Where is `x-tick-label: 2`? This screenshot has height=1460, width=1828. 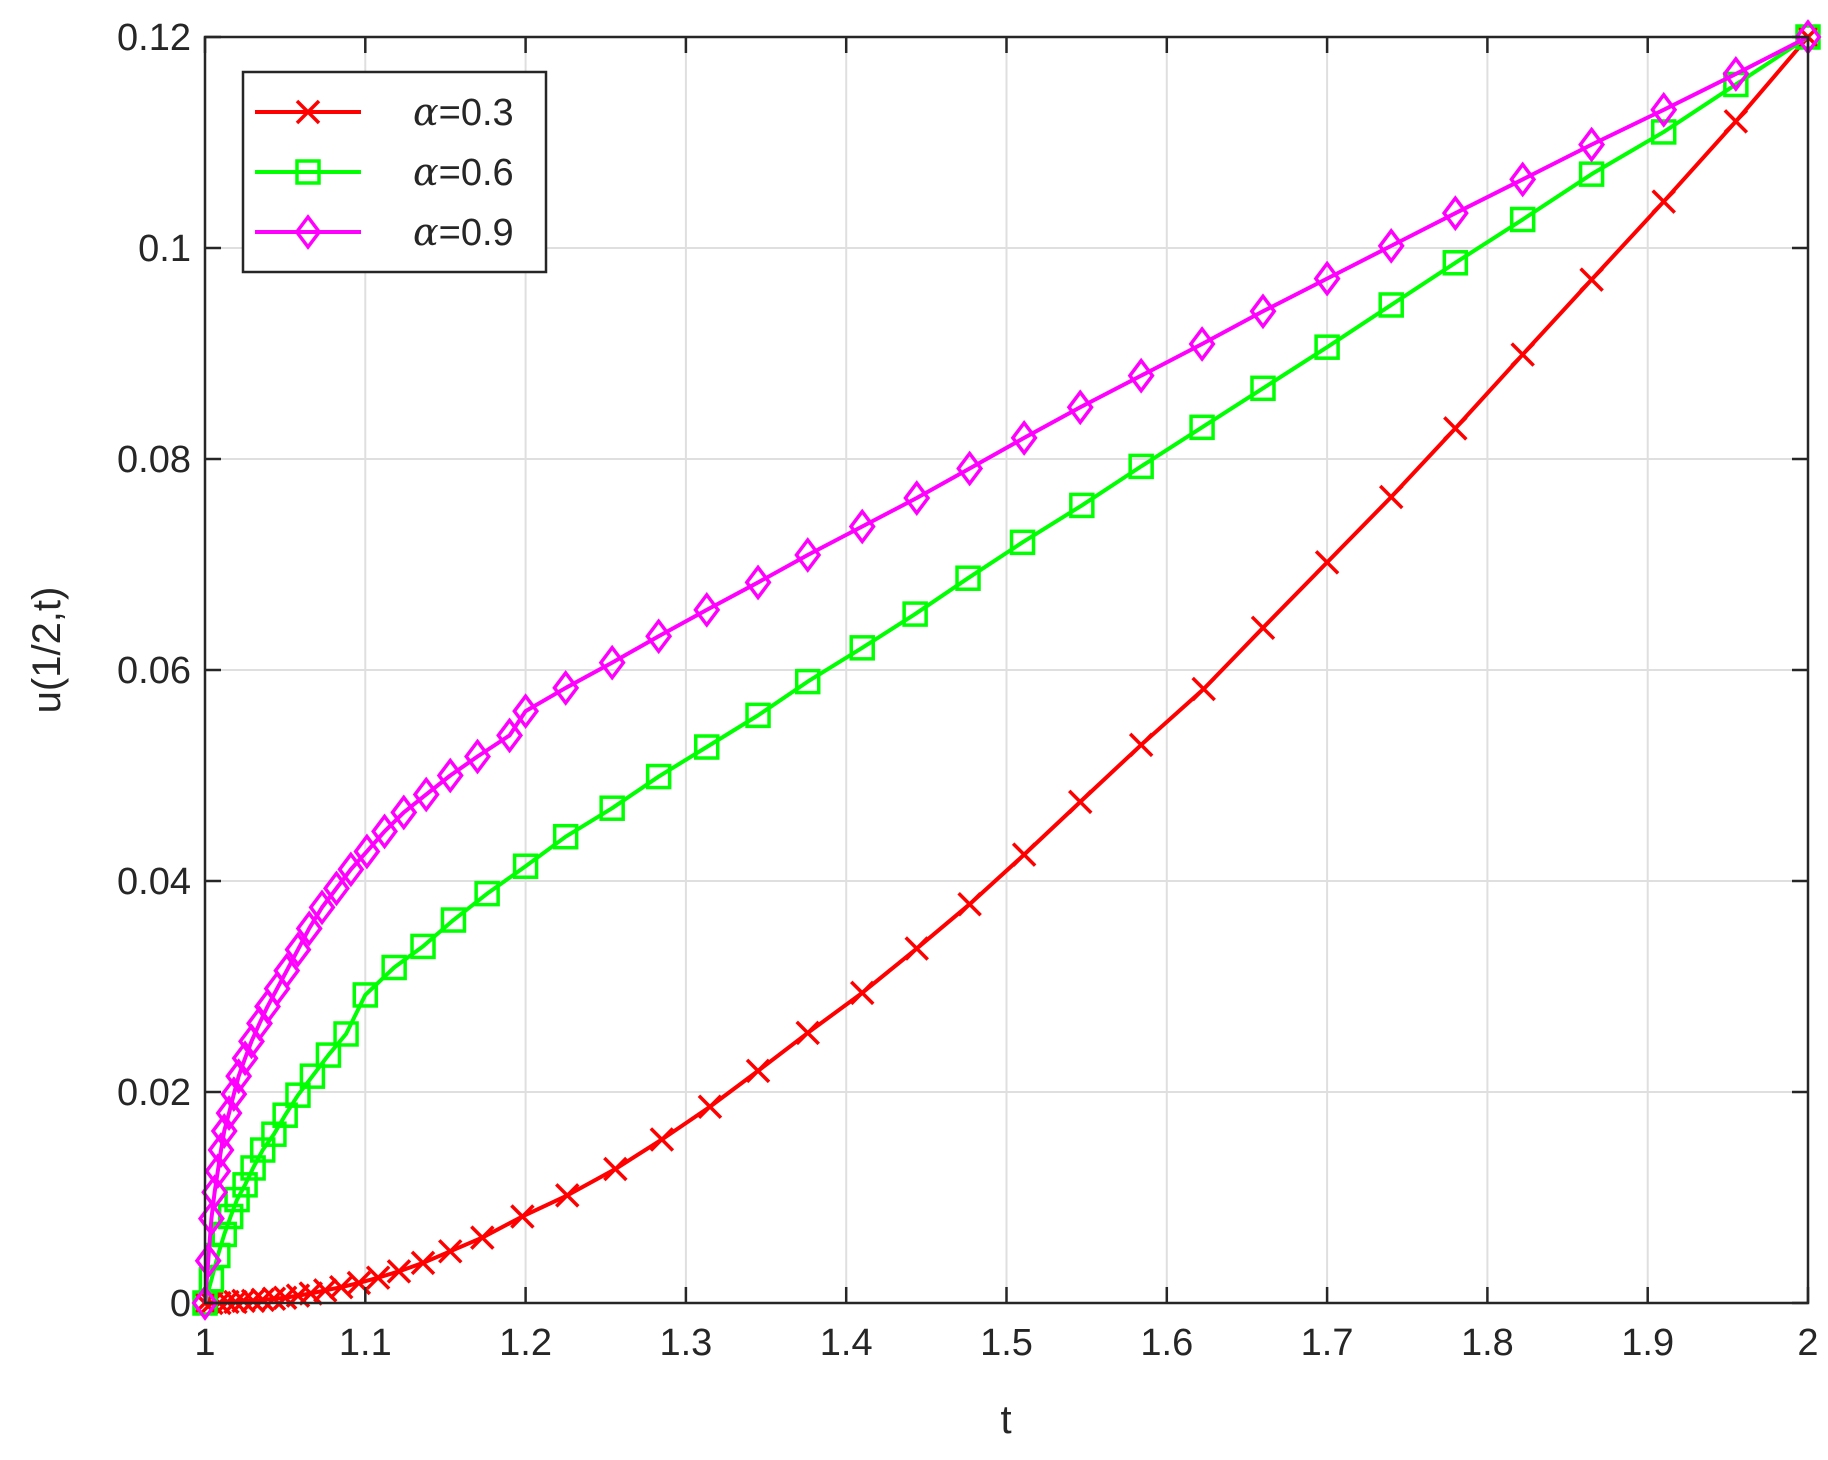 x-tick-label: 2 is located at coordinates (1807, 1343).